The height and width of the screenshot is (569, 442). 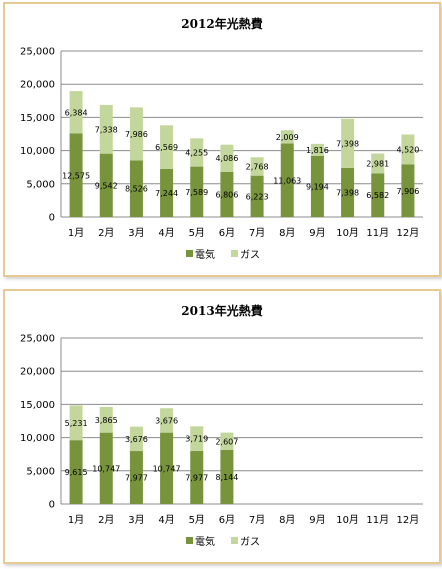 I want to click on data-label-gas: 4,086, so click(x=226, y=158).